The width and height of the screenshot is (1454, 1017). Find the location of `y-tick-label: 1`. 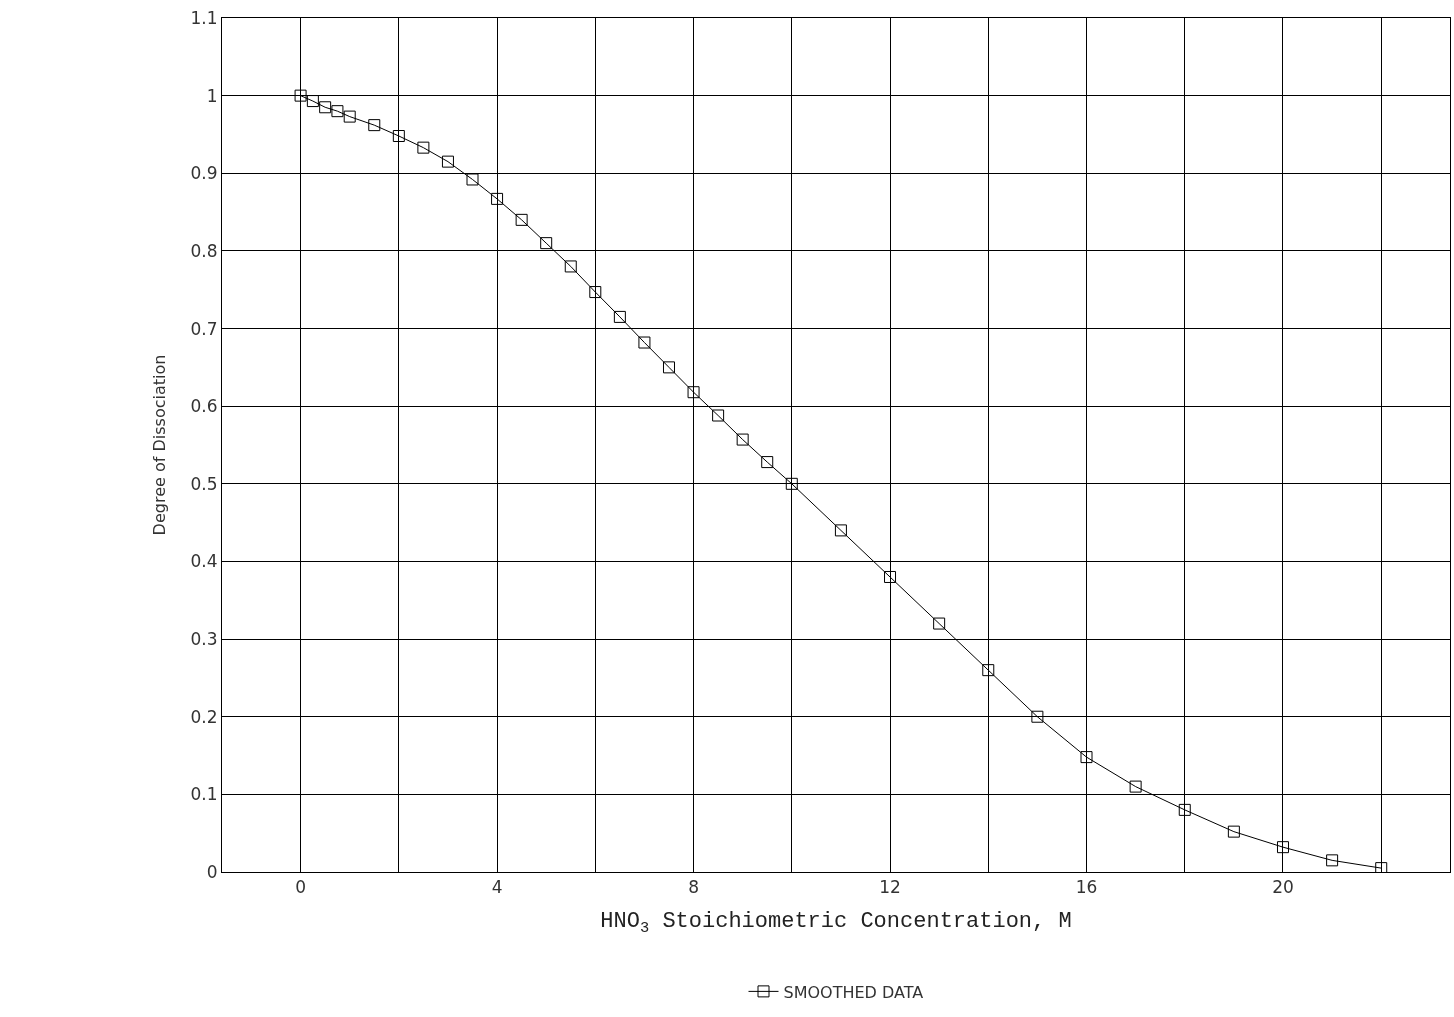

y-tick-label: 1 is located at coordinates (212, 95).